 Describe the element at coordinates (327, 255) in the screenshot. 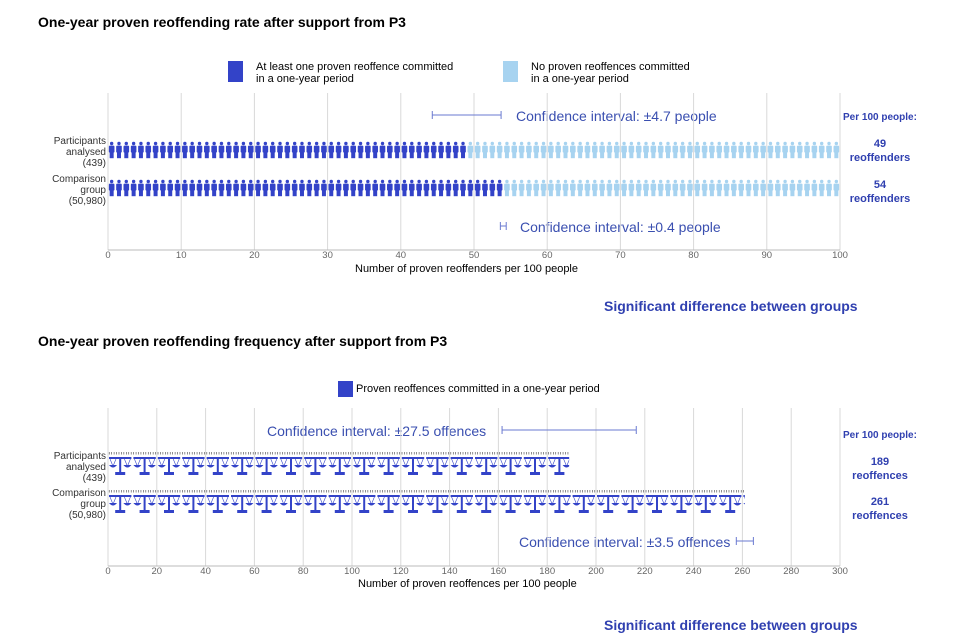

I see `rate-x-tick-label: 30` at that location.